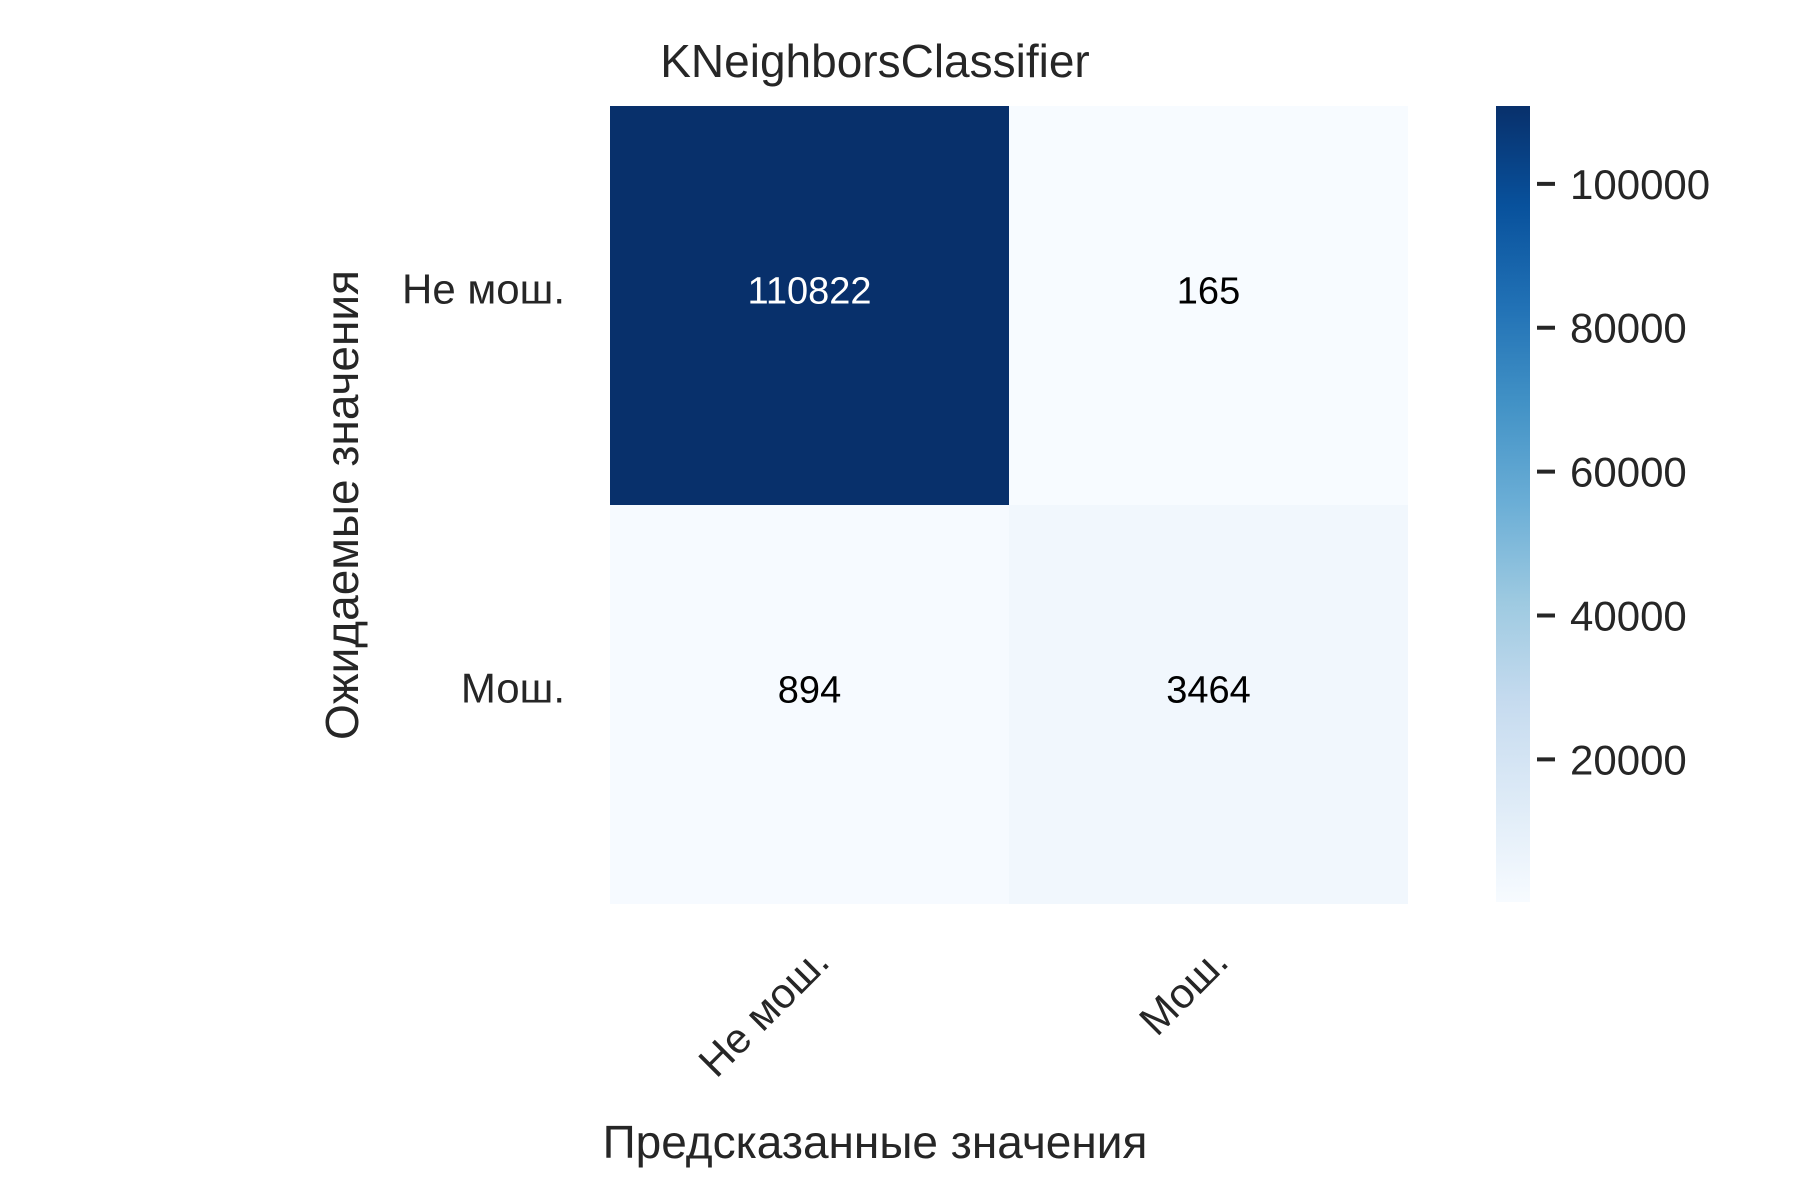  What do you see at coordinates (1208, 691) in the screenshot?
I see `cell-value-label: 3464` at bounding box center [1208, 691].